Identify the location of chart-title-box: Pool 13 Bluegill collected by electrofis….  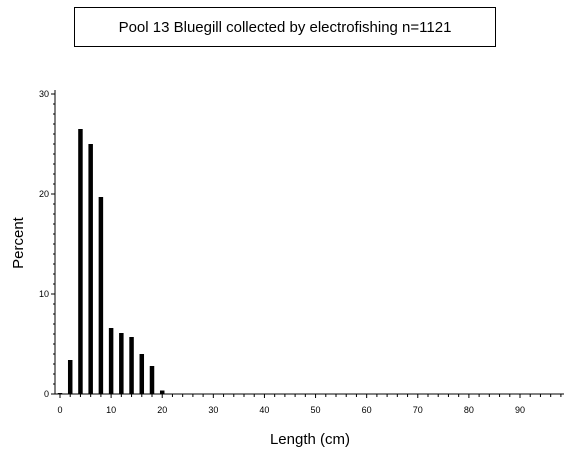
(285, 27).